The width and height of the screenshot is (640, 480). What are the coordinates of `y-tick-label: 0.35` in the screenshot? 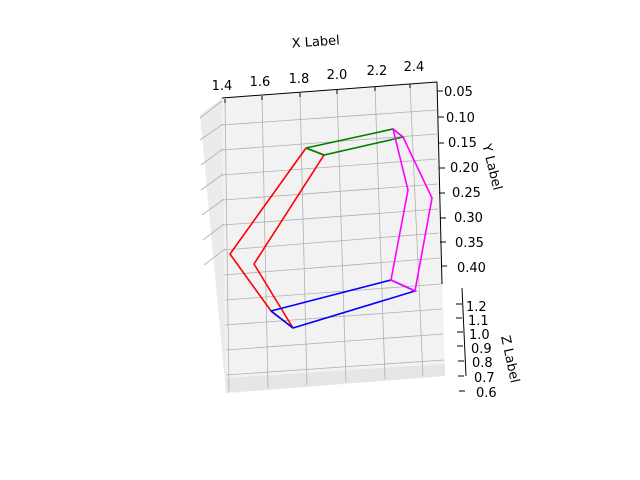 It's located at (469, 243).